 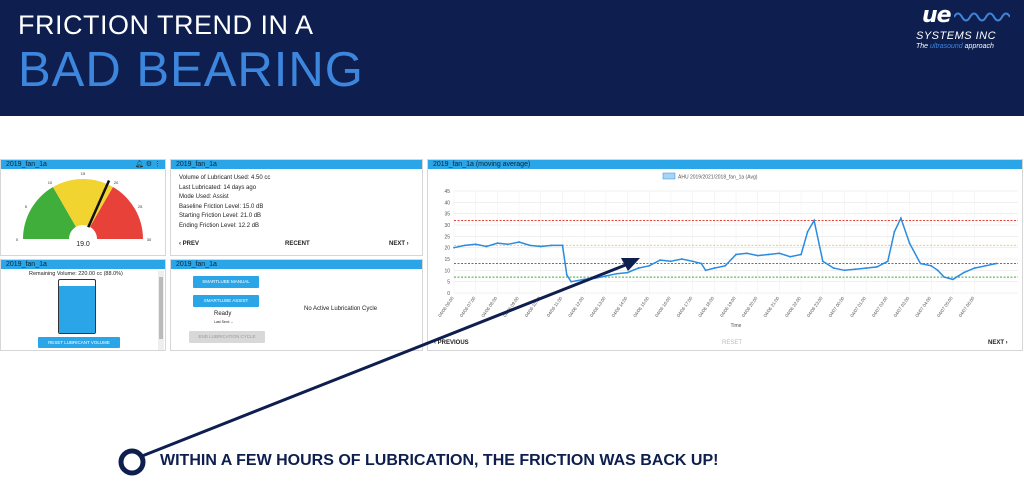 I want to click on gear-icon: ⚙, so click(x=149, y=164).